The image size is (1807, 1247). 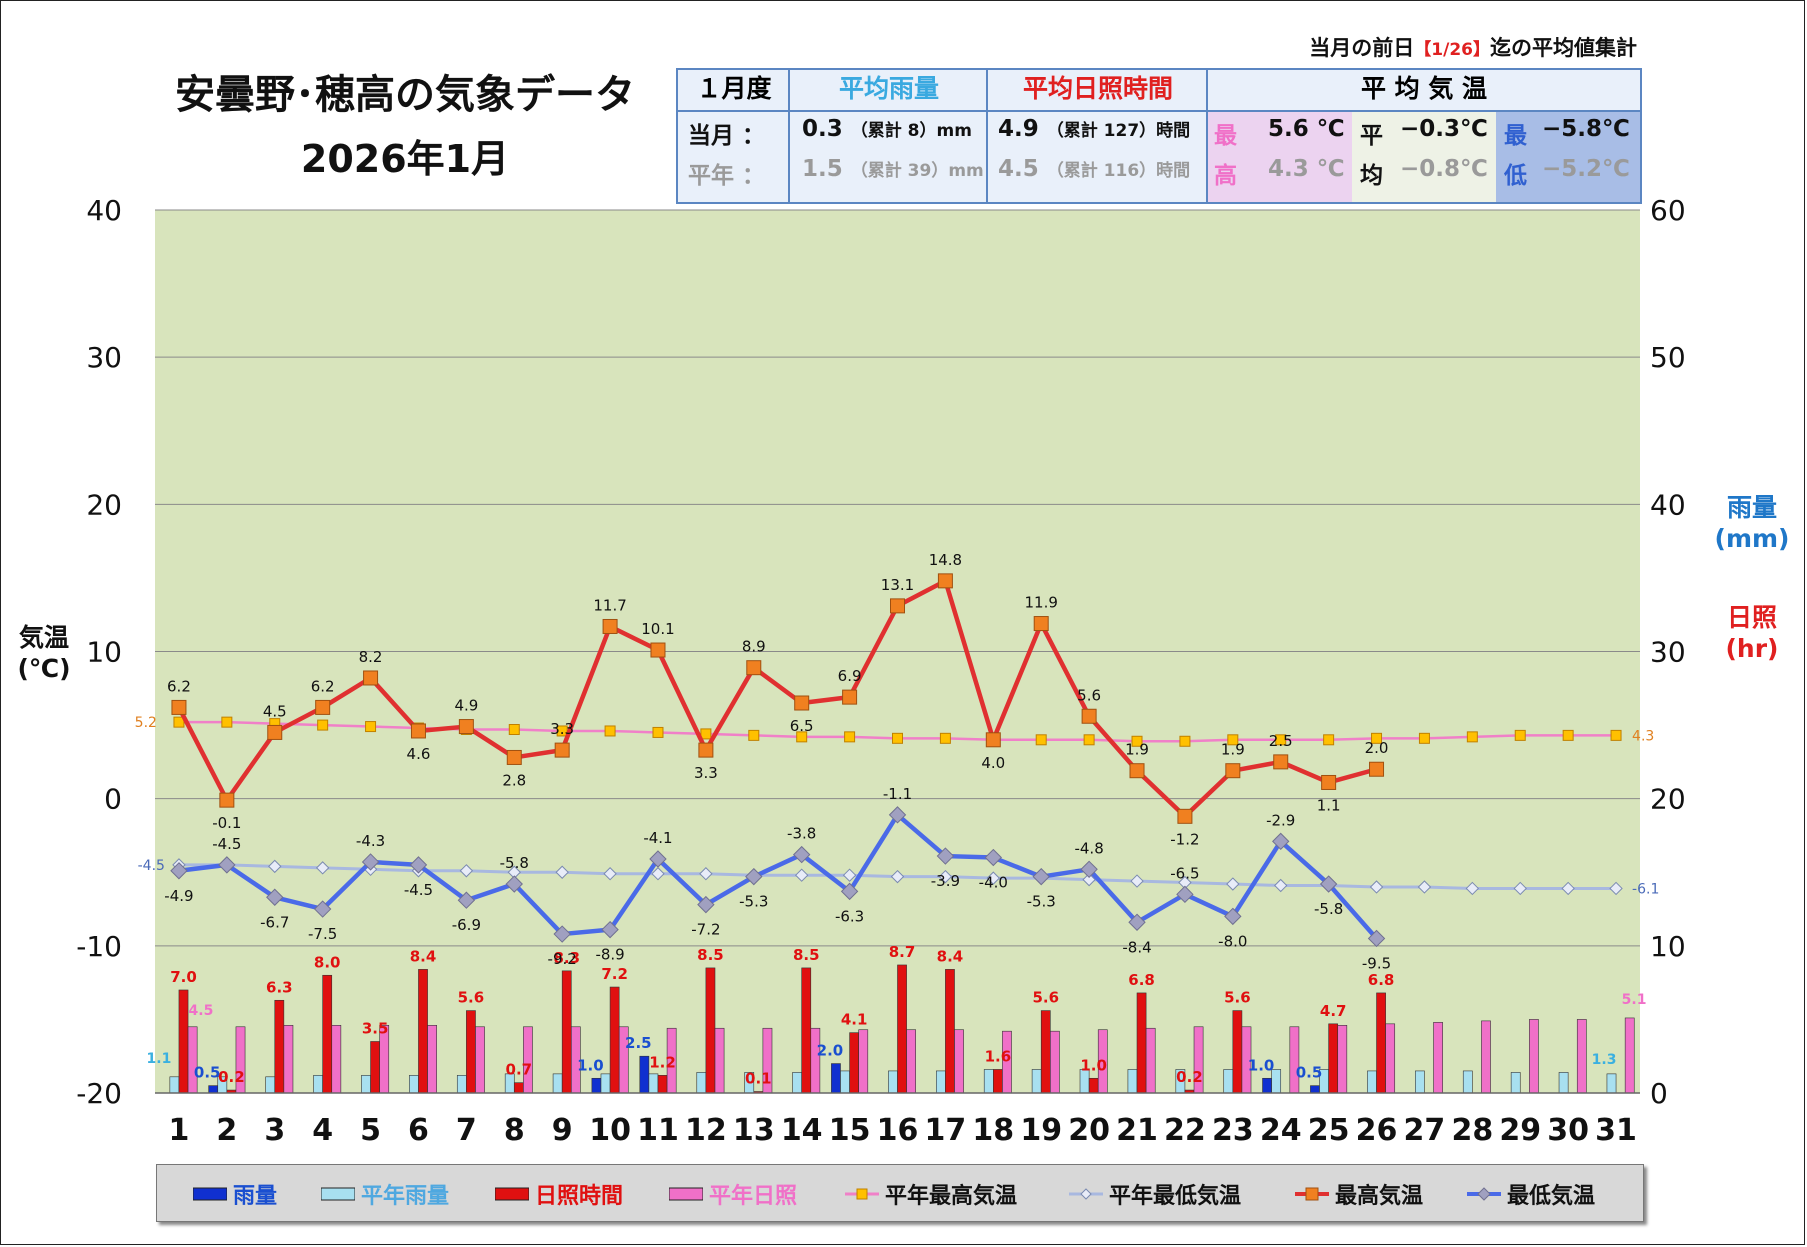 I want to click on temp-header: 平 均 気 温, so click(x=1424, y=88).